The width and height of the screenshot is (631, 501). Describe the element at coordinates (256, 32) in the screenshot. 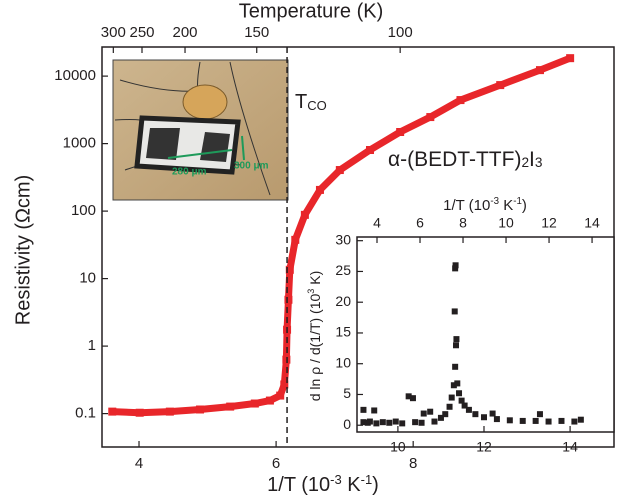

I see `x2-tick-label: 150` at that location.